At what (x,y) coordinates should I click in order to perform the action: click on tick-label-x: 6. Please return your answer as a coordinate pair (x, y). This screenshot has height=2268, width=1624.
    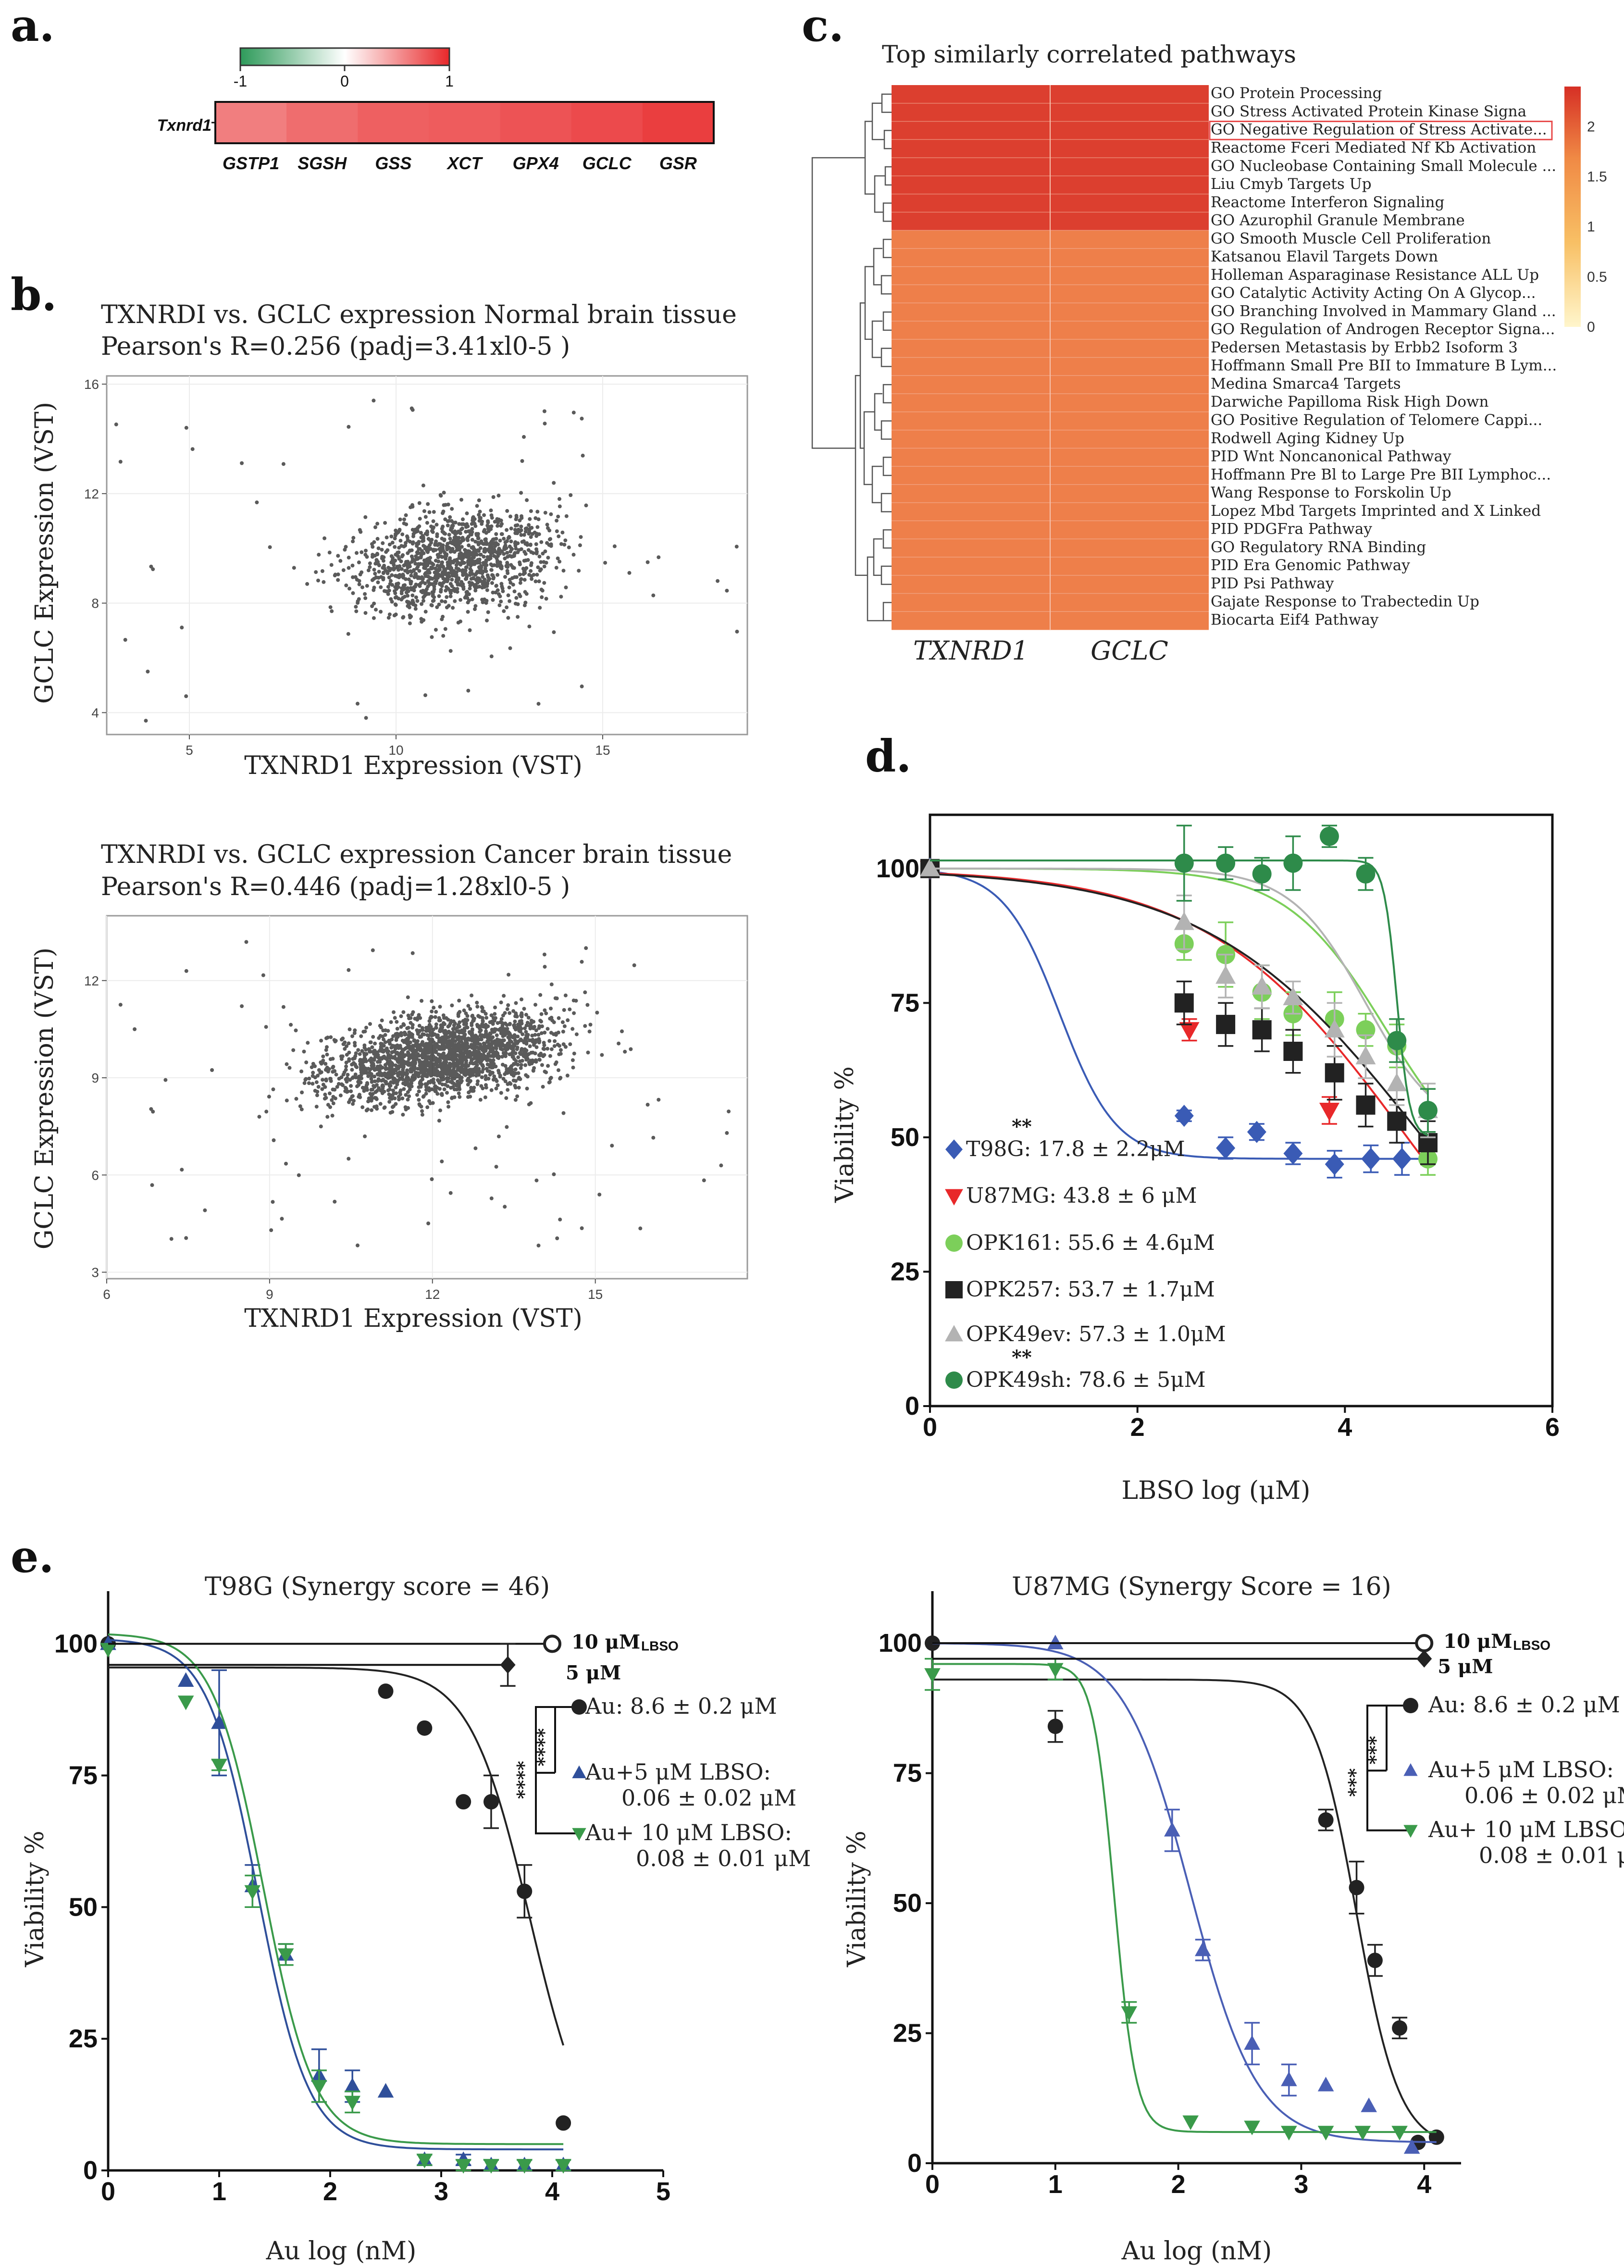
    Looking at the image, I should click on (107, 1294).